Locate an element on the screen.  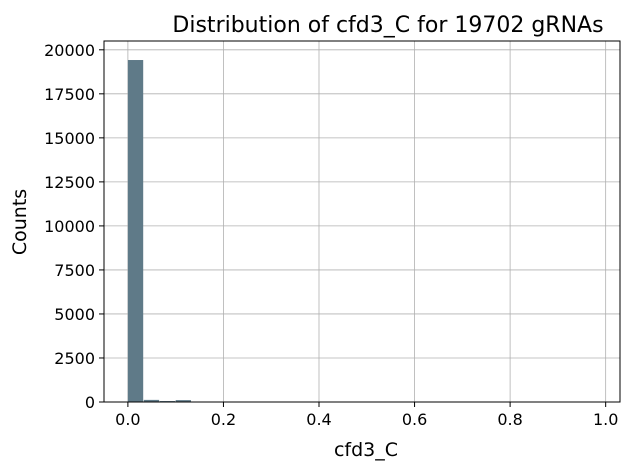
x-tick-label-2: 0.4 is located at coordinates (318, 419).